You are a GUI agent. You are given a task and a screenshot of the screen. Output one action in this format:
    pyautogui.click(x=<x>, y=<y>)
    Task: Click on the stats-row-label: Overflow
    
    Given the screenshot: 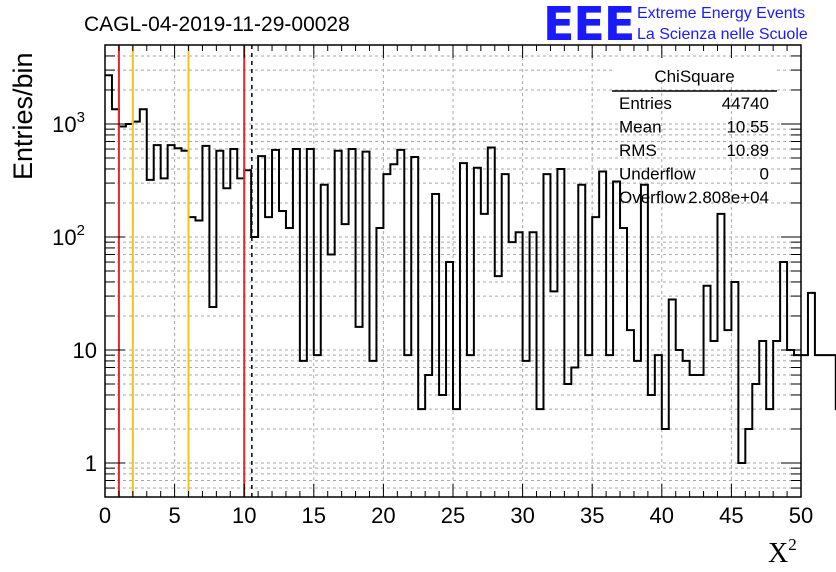 What is the action you would take?
    pyautogui.click(x=653, y=197)
    